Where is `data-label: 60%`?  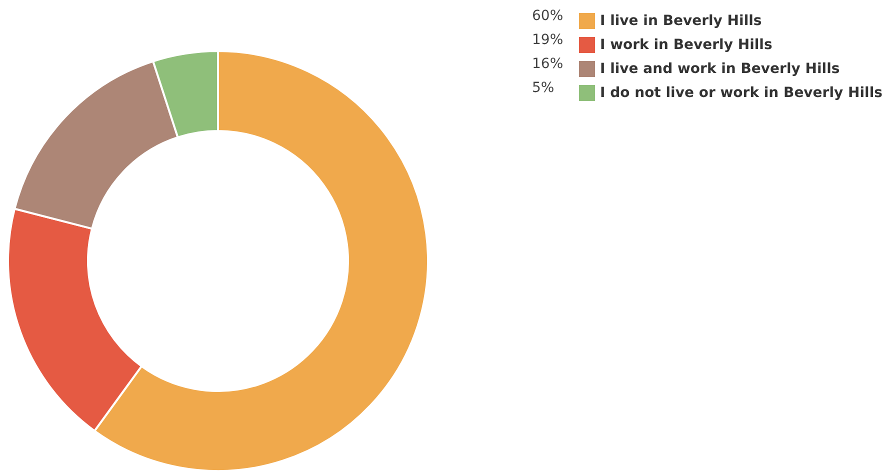 data-label: 60% is located at coordinates (548, 16).